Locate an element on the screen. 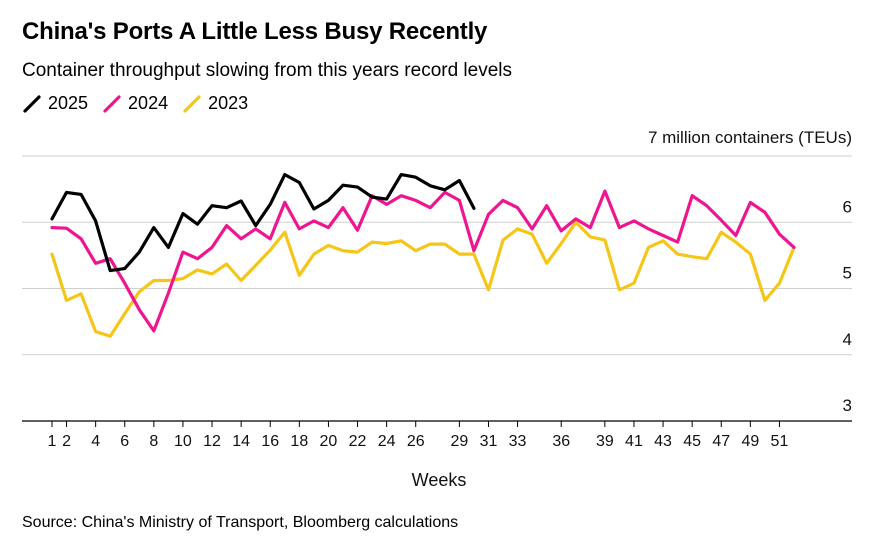 This screenshot has width=876, height=559. x-tick-label: 45 is located at coordinates (692, 441).